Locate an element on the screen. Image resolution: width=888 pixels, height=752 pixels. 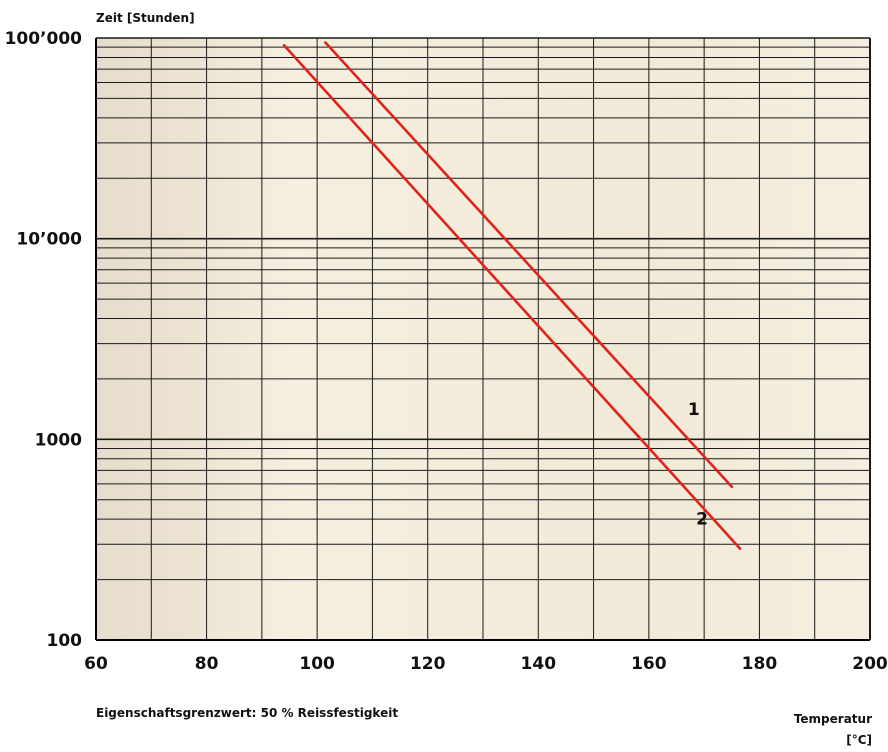
y-tick-label: 1000 is located at coordinates (58, 440).